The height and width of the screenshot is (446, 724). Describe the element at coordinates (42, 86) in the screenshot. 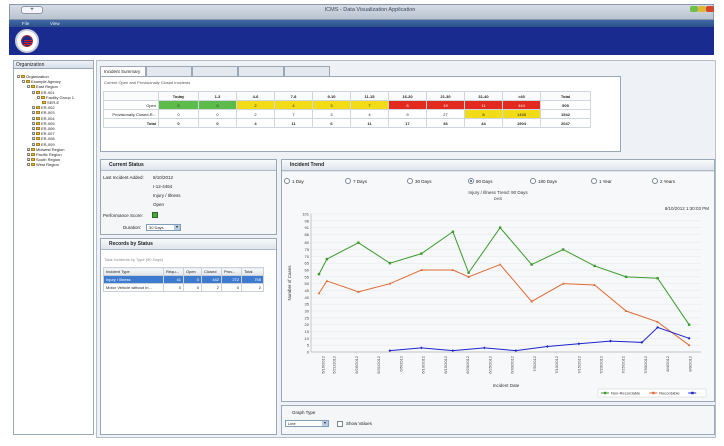

I see `tree-item: - East Region` at that location.